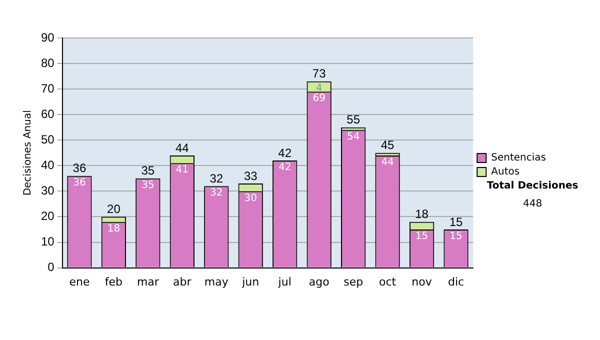 The image size is (600, 340). What do you see at coordinates (148, 171) in the screenshot?
I see `total-label: 35` at bounding box center [148, 171].